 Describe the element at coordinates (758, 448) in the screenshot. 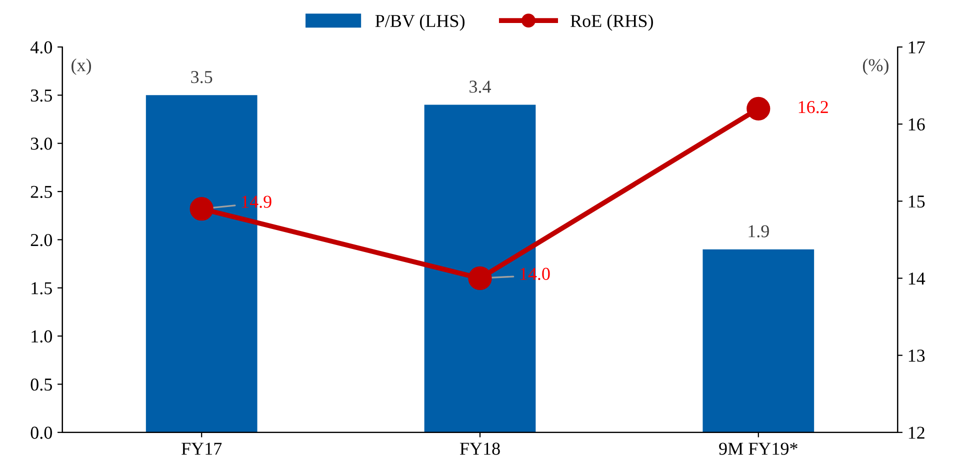

I see `x-tick-label: 9M FY19*` at that location.